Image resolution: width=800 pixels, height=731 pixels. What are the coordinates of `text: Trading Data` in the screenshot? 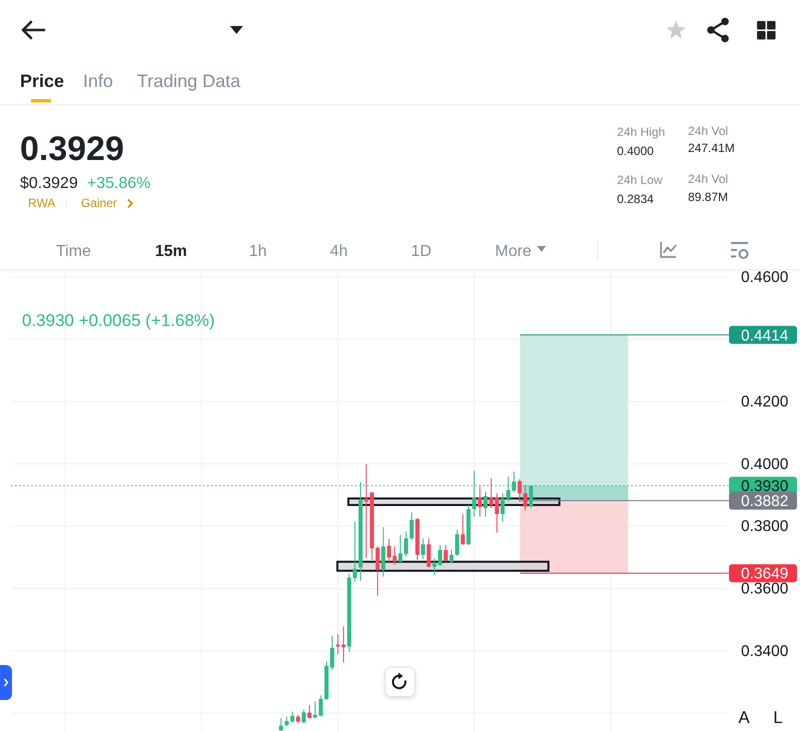 It's located at (189, 81).